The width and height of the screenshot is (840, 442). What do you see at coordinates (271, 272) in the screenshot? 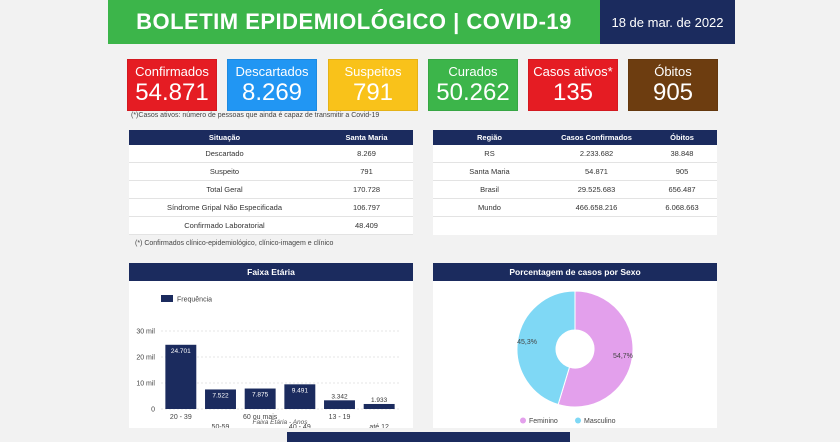
I see `panel-title: Faixa Etária` at bounding box center [271, 272].